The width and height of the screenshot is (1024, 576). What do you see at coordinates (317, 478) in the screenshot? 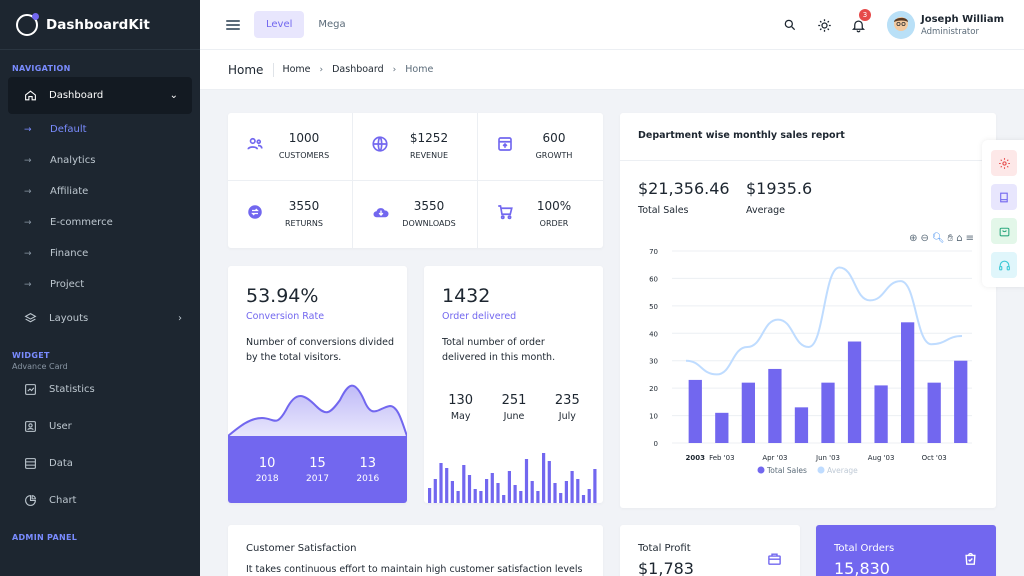
I see `year-stat-label: 2017` at bounding box center [317, 478].